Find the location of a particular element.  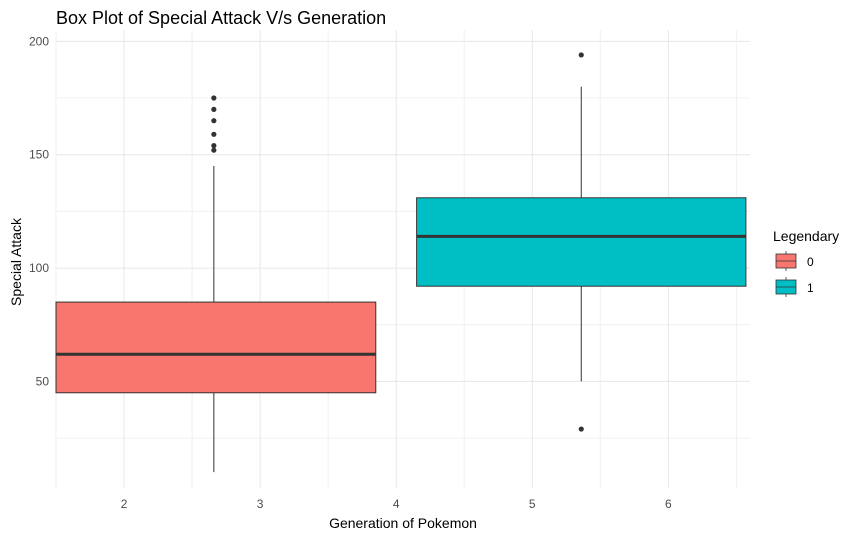

legend-key-0: 0 is located at coordinates (794, 261).